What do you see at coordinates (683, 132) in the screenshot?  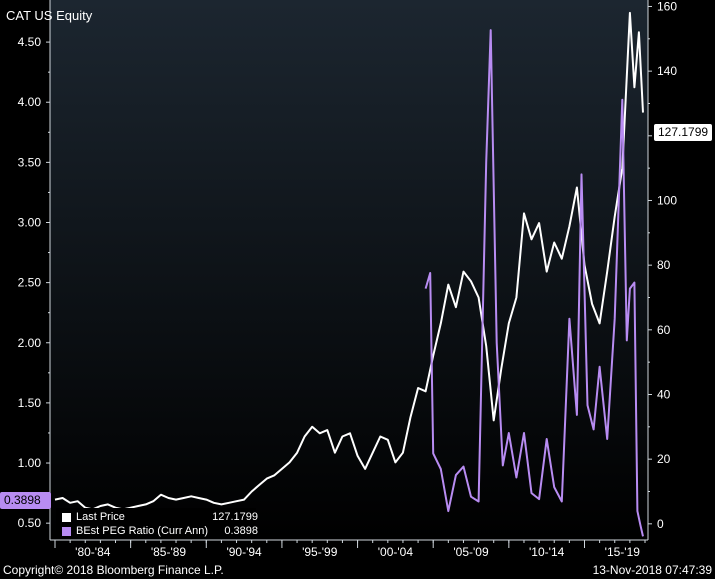 I see `last-price-value-tag: 127.1799` at bounding box center [683, 132].